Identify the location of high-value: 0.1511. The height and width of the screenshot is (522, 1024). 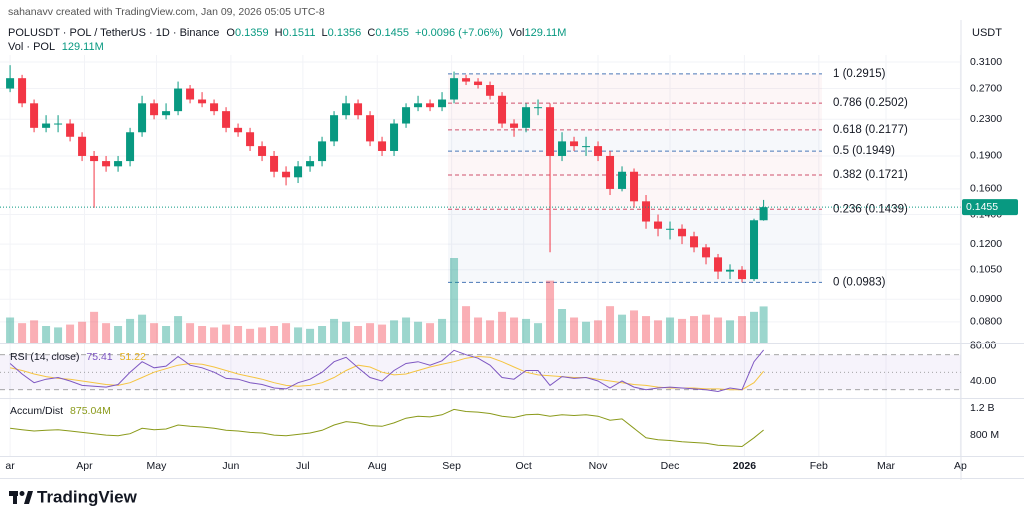
(299, 33).